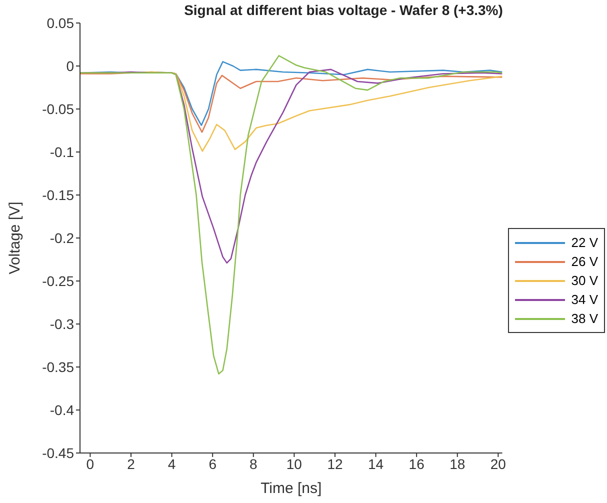 The image size is (607, 503). Describe the element at coordinates (58, 194) in the screenshot. I see `y-tick-label: -0.15` at that location.